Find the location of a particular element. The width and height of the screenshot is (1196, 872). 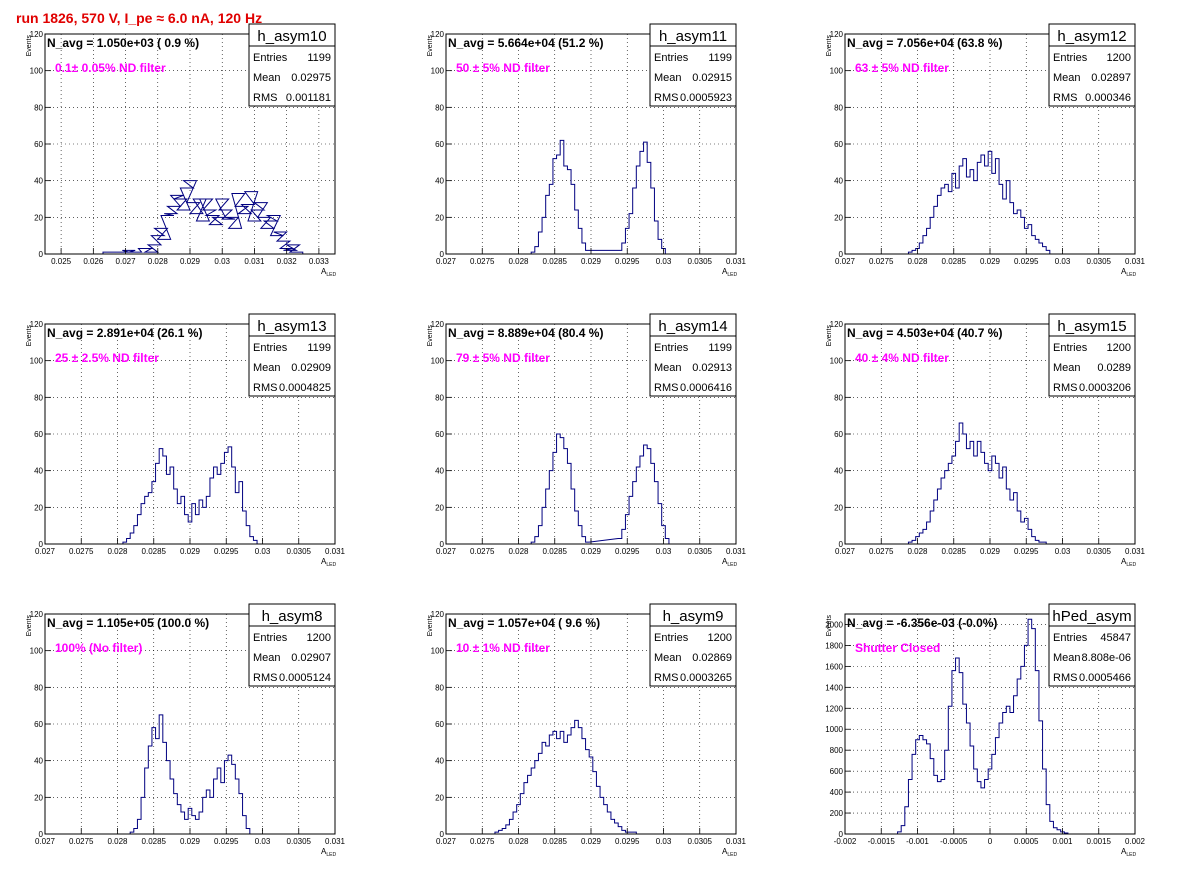

stat-label: RMS is located at coordinates (265, 98).